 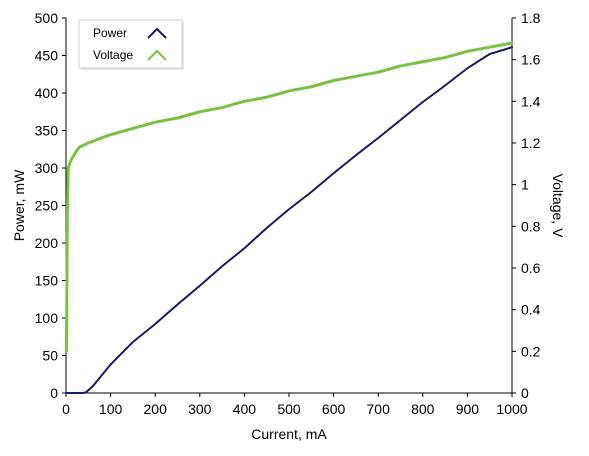 I want to click on y-right-tick-label: 0.6, so click(x=531, y=268).